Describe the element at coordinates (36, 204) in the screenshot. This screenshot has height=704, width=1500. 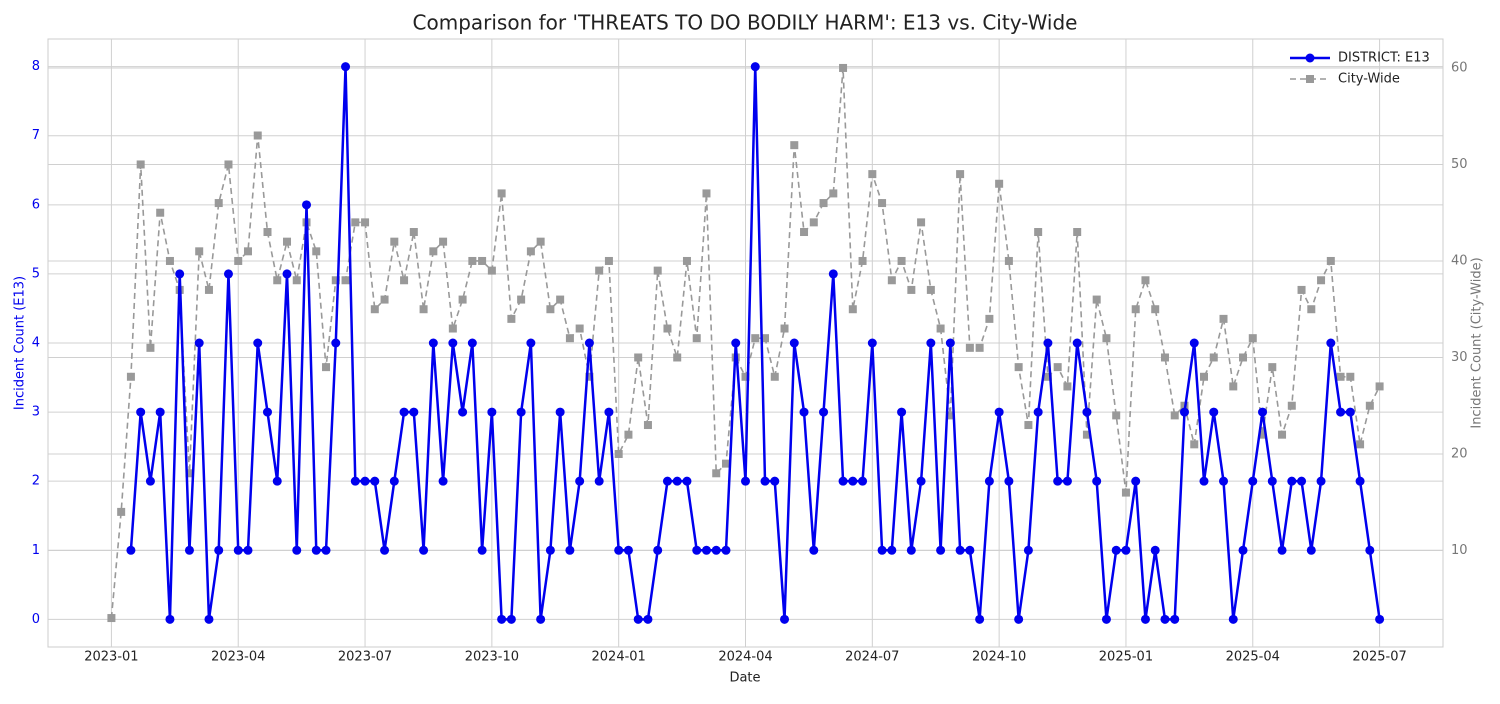
I see `y-tick-label: 6` at that location.